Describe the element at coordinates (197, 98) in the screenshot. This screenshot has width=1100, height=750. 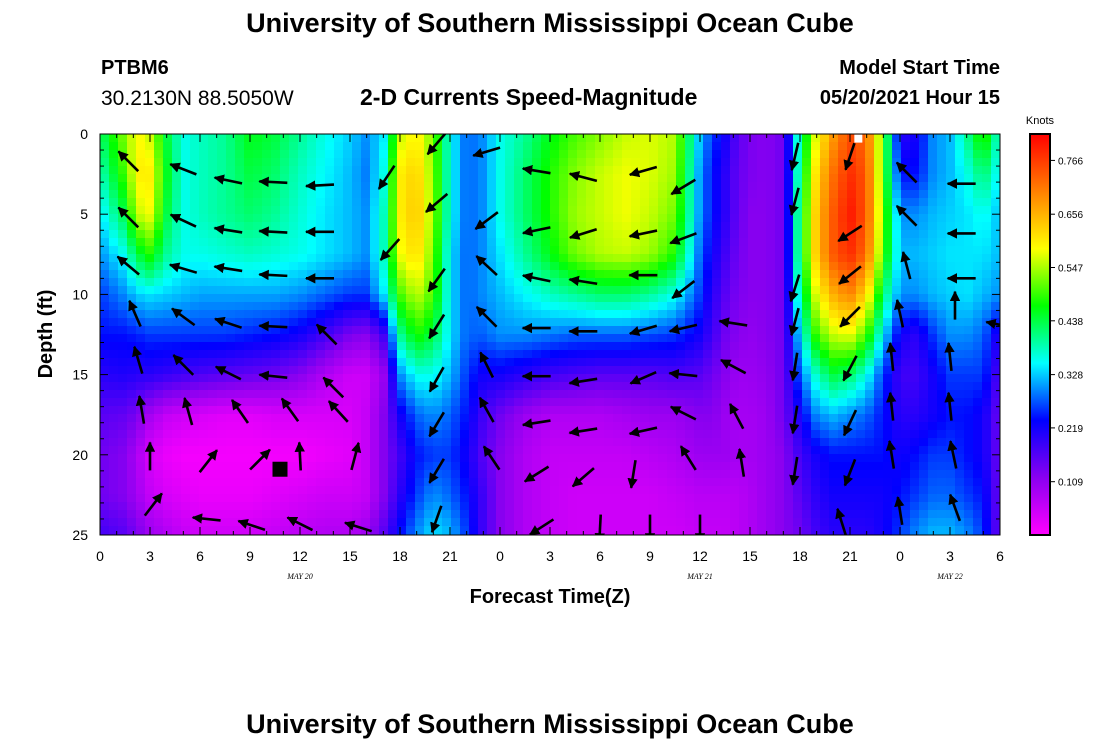
I see `station-coordinates: 30.2130N 88.5050W` at that location.